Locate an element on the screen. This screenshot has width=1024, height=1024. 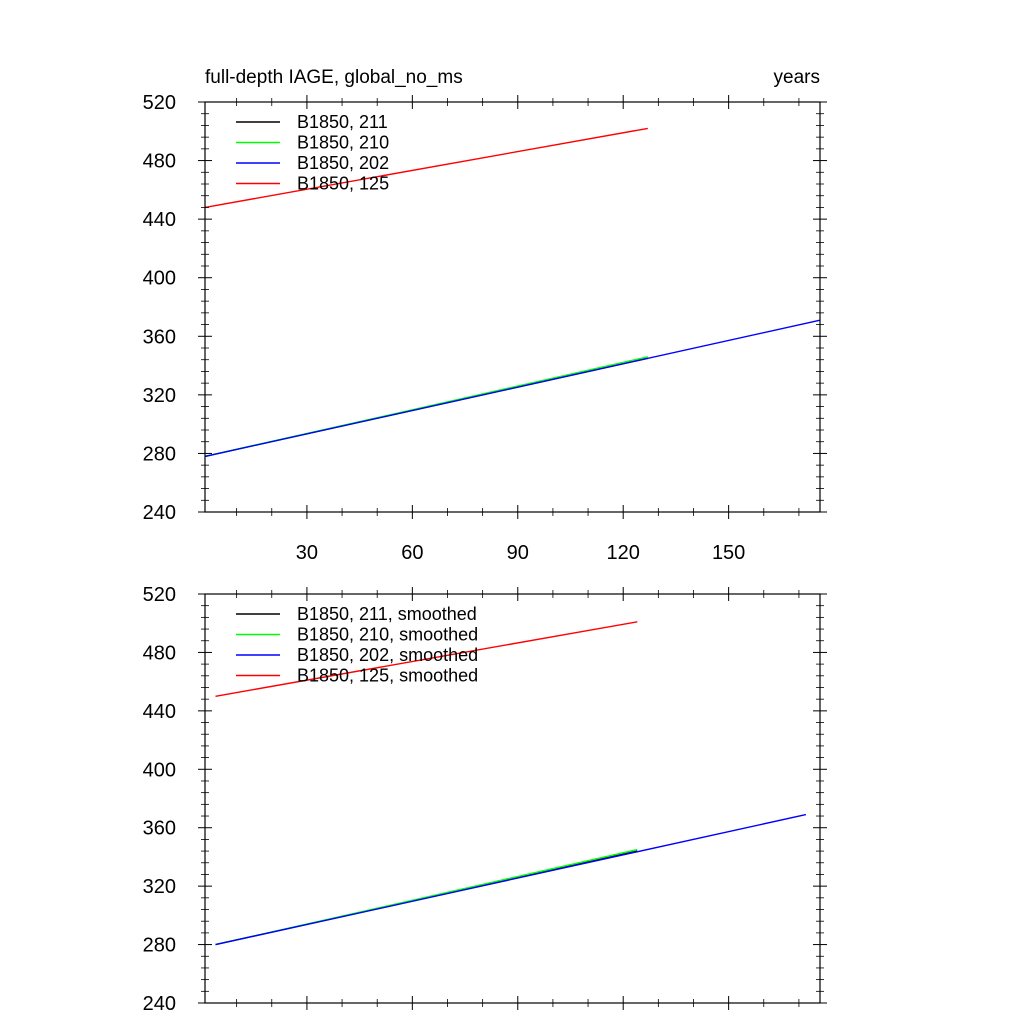
legend-label-3: B1850, 125 is located at coordinates (343, 184).